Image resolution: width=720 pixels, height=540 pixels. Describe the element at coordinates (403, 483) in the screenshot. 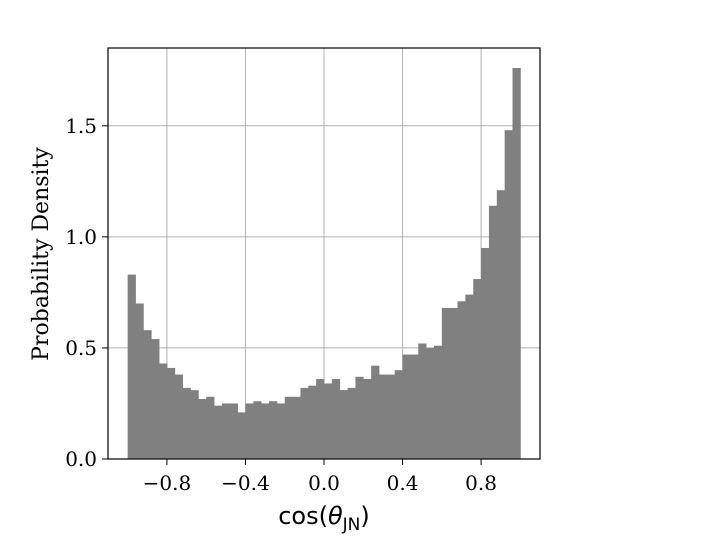

I see `x-tick-label: 0.4` at that location.